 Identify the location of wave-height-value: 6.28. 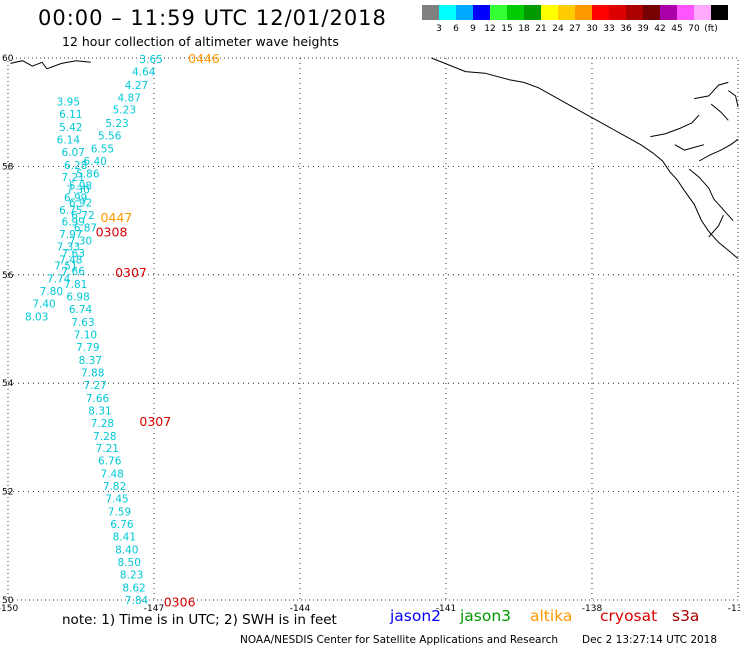
(75, 166).